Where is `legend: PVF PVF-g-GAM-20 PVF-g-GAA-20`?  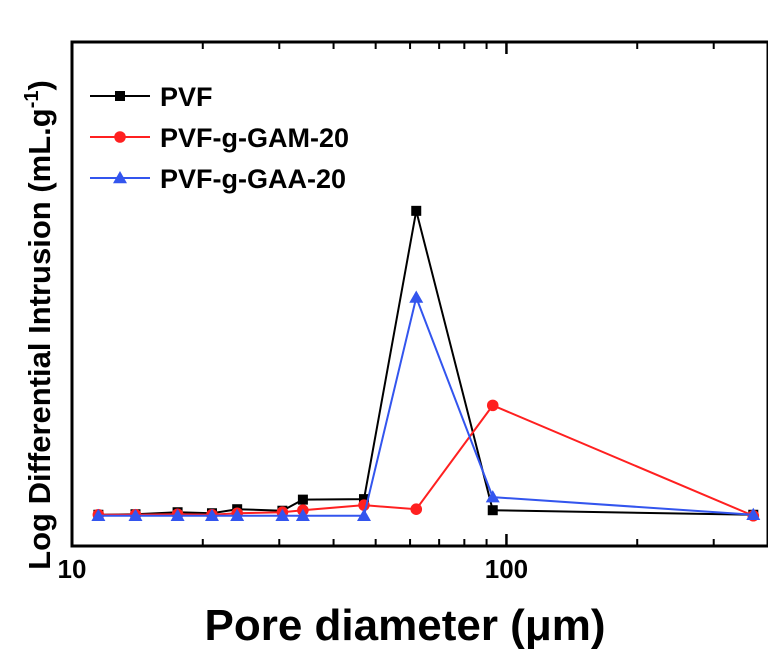
legend: PVF PVF-g-GAM-20 PVF-g-GAA-20 is located at coordinates (219, 138).